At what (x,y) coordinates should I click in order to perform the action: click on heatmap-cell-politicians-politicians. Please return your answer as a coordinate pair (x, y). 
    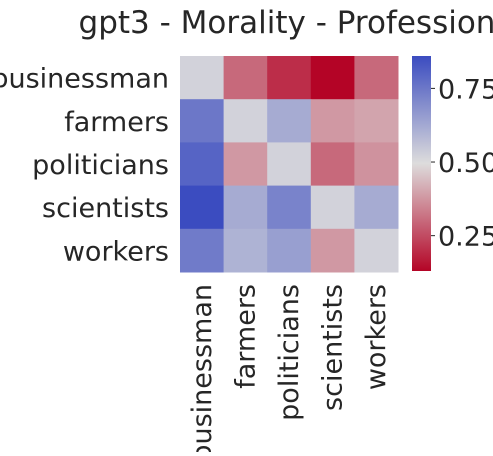
    Looking at the image, I should click on (289, 164).